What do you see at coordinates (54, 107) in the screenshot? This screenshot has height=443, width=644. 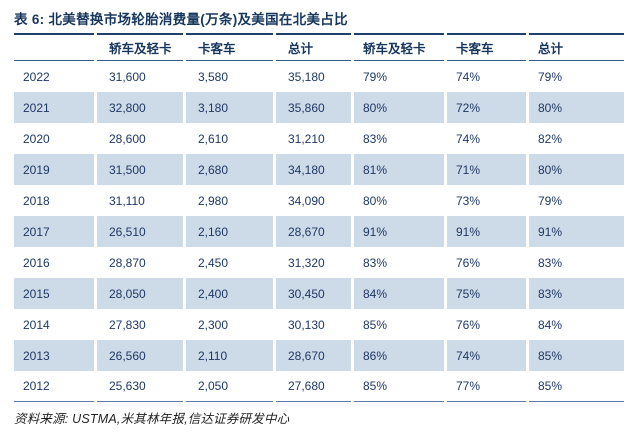 I see `year-cell: 2021` at bounding box center [54, 107].